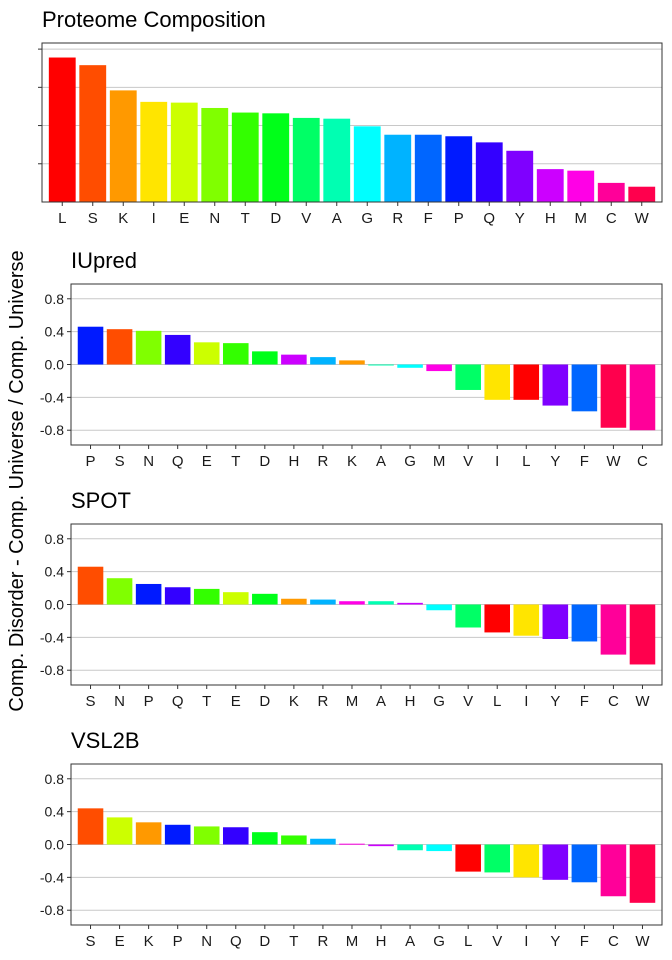 The width and height of the screenshot is (672, 960). What do you see at coordinates (52, 430) in the screenshot?
I see `y-tick-label: -0.8` at bounding box center [52, 430].